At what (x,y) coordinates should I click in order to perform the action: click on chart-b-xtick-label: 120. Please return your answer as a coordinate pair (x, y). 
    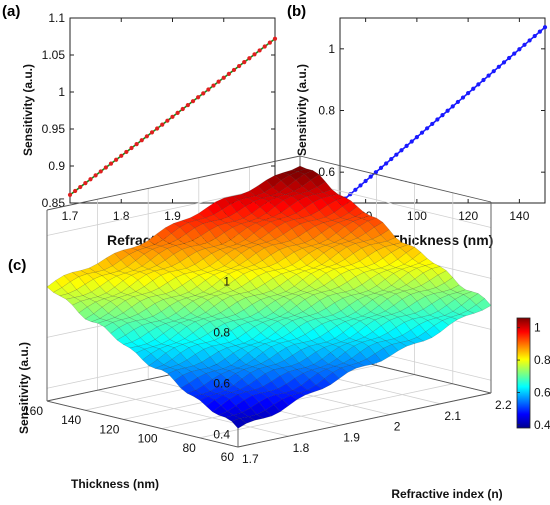
    Looking at the image, I should click on (468, 216).